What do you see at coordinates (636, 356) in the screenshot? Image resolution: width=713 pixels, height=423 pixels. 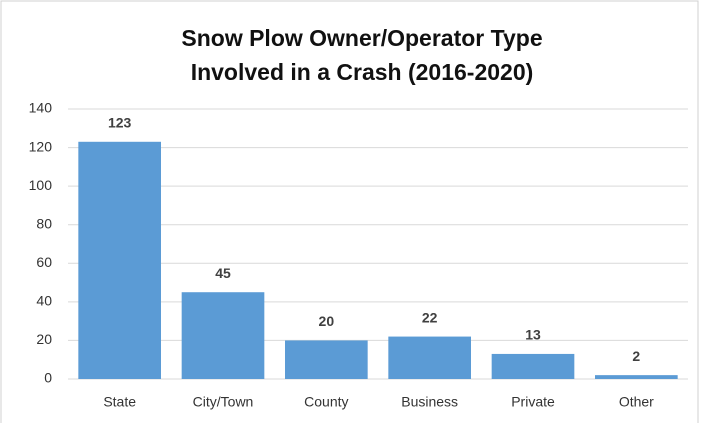 I see `data-label: 2` at bounding box center [636, 356].